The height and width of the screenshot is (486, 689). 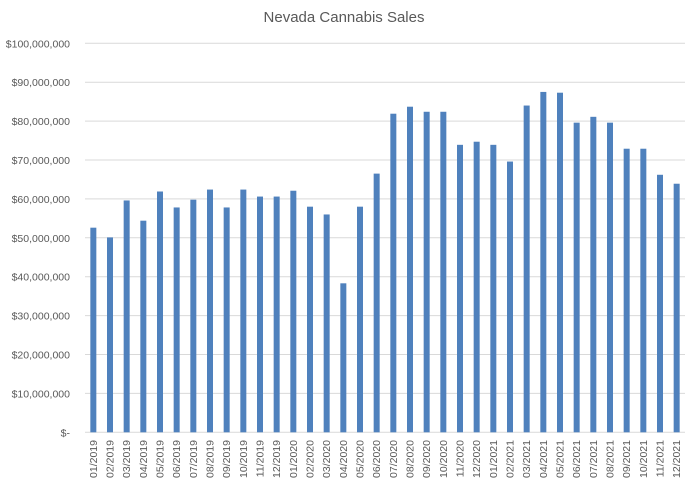 I want to click on x-tick-label: 04/2020, so click(x=344, y=459).